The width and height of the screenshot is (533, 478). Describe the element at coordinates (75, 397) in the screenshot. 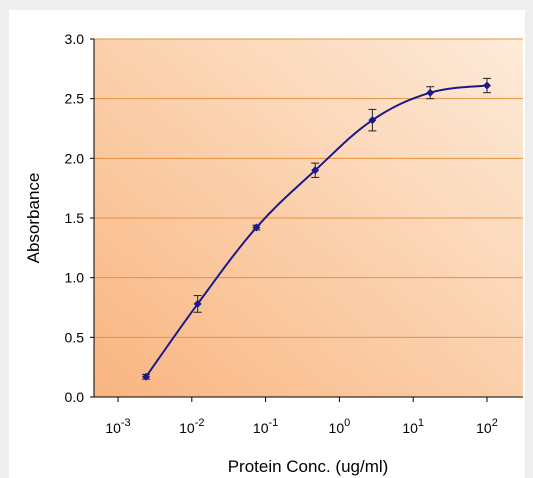

I see `y-tick-label-0: 0.0` at that location.